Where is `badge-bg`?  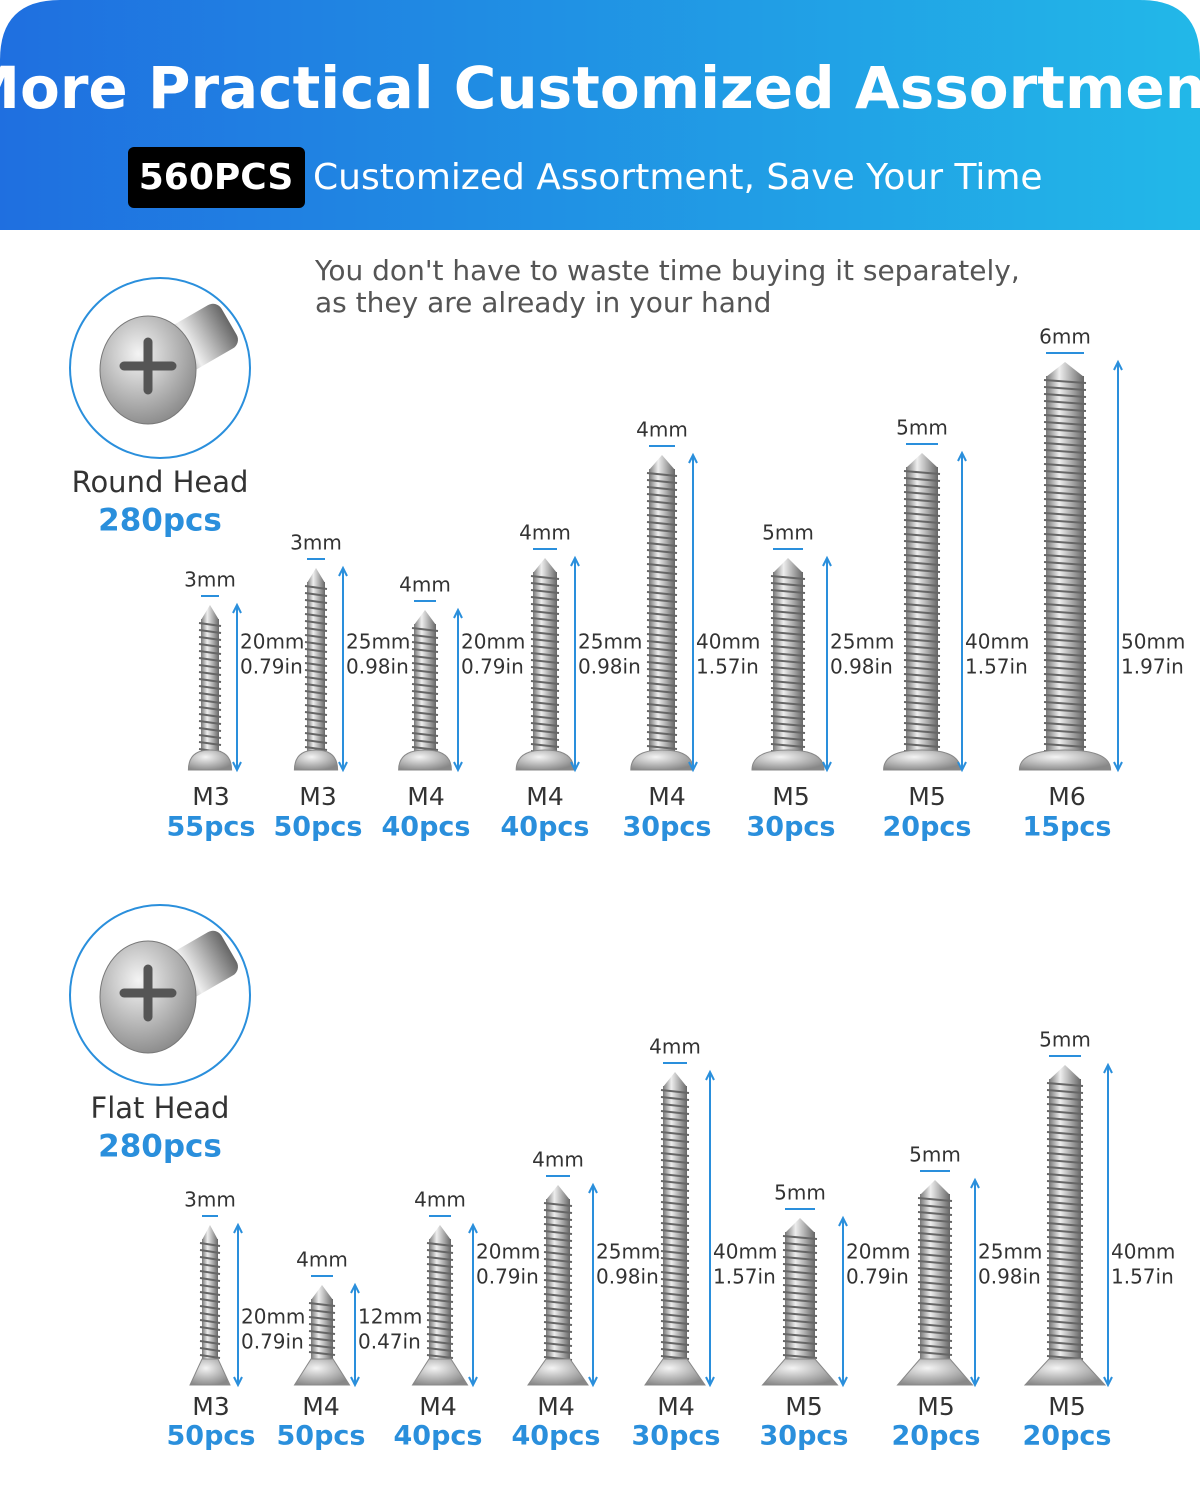 badge-bg is located at coordinates (216, 177).